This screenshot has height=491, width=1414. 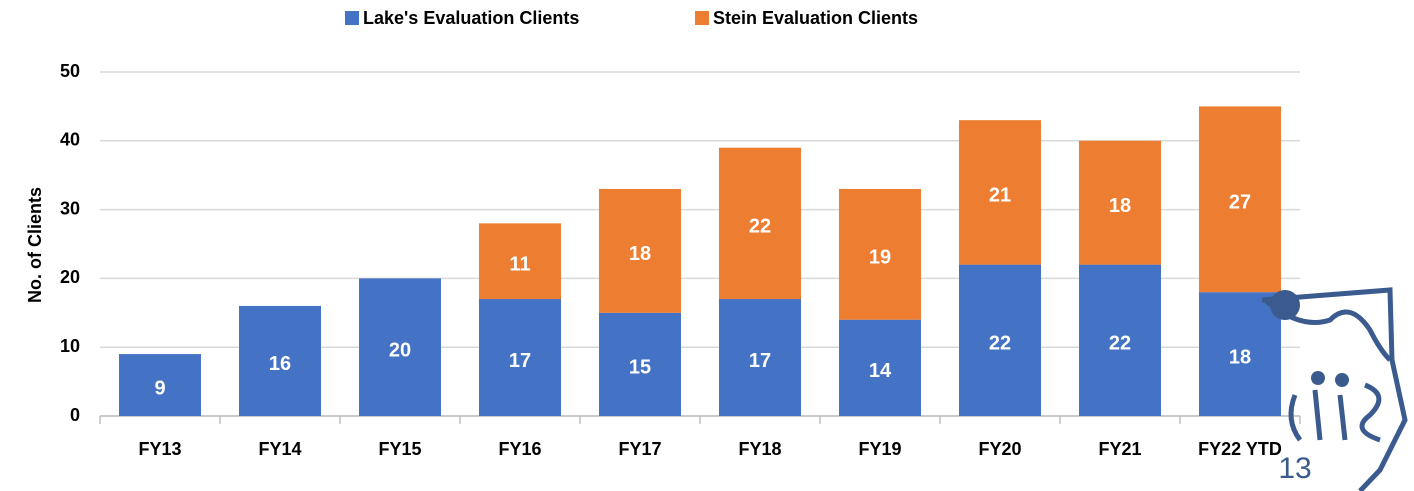 I want to click on data-label: 16, so click(x=280, y=364).